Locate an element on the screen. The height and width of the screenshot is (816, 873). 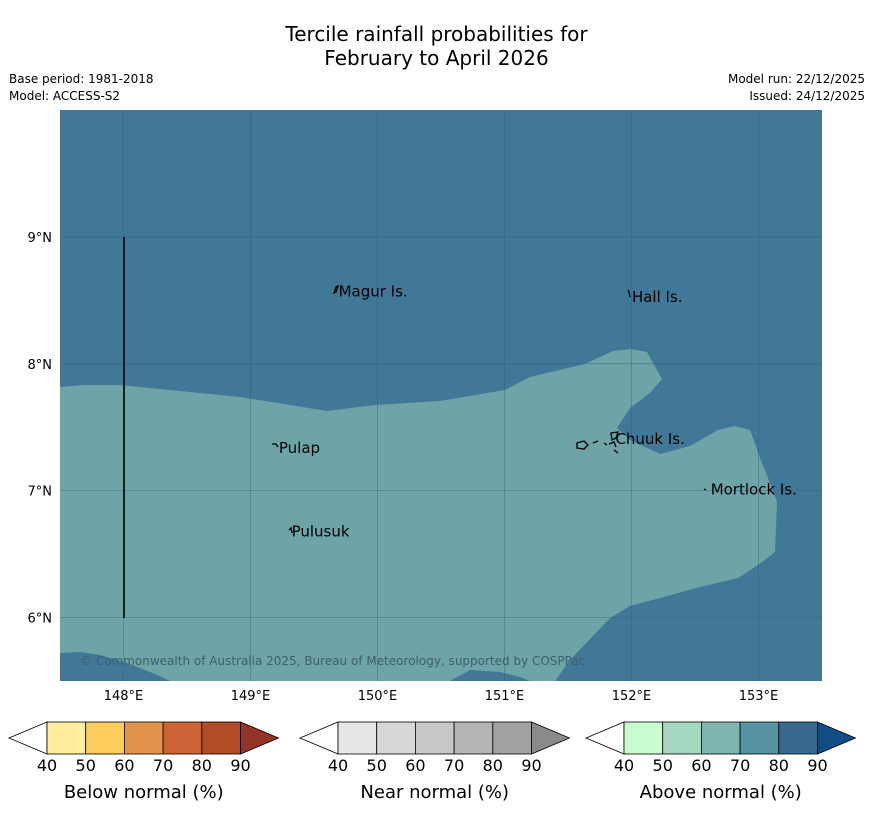
lat-tick-label: 8°N is located at coordinates (40, 365).